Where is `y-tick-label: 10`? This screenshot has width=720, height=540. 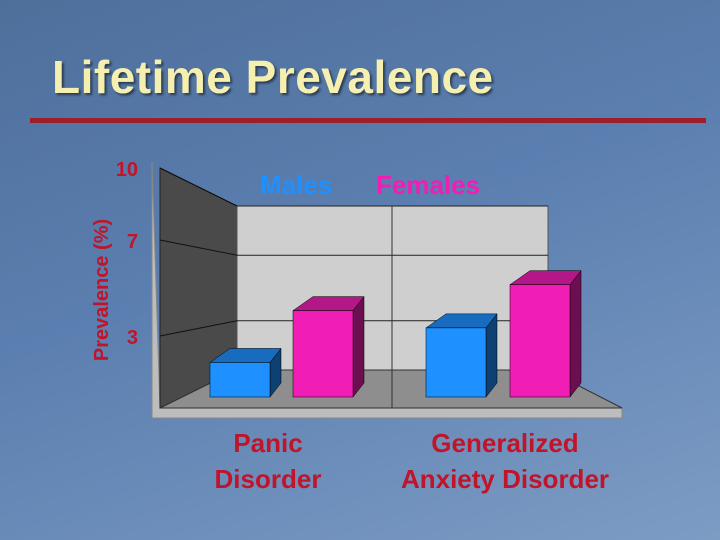 y-tick-label: 10 is located at coordinates (127, 170).